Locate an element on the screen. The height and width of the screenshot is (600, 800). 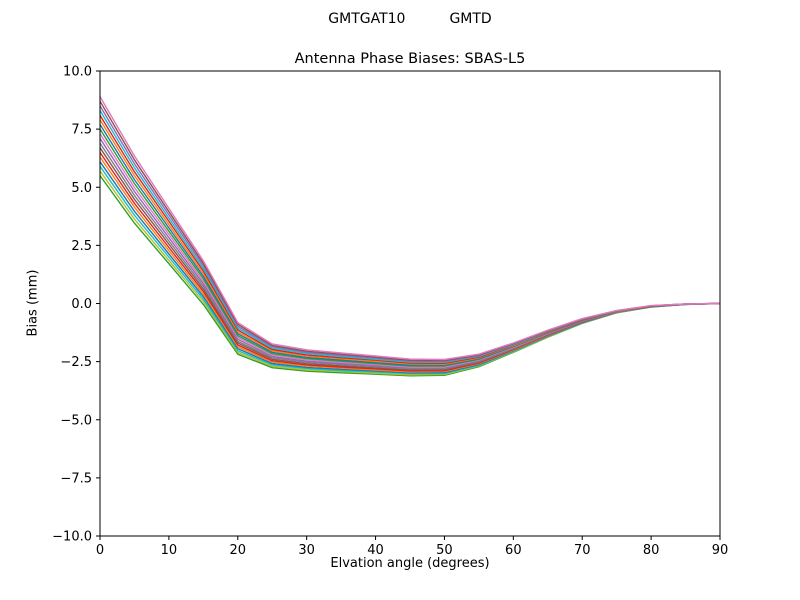
x-tick-label: 40 is located at coordinates (375, 550).